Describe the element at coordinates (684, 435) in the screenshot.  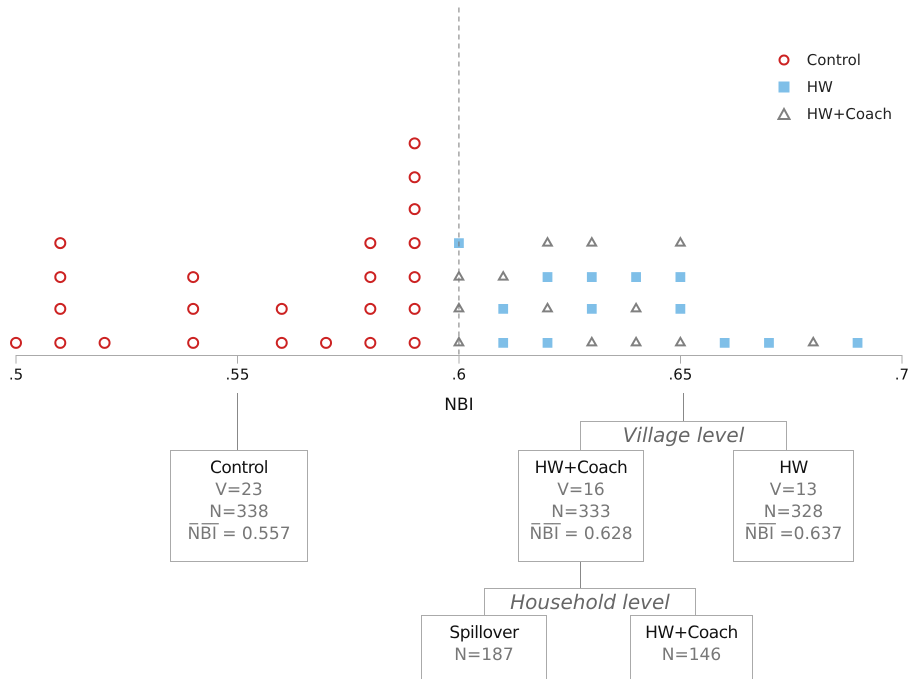
I see `text: Village level` at that location.